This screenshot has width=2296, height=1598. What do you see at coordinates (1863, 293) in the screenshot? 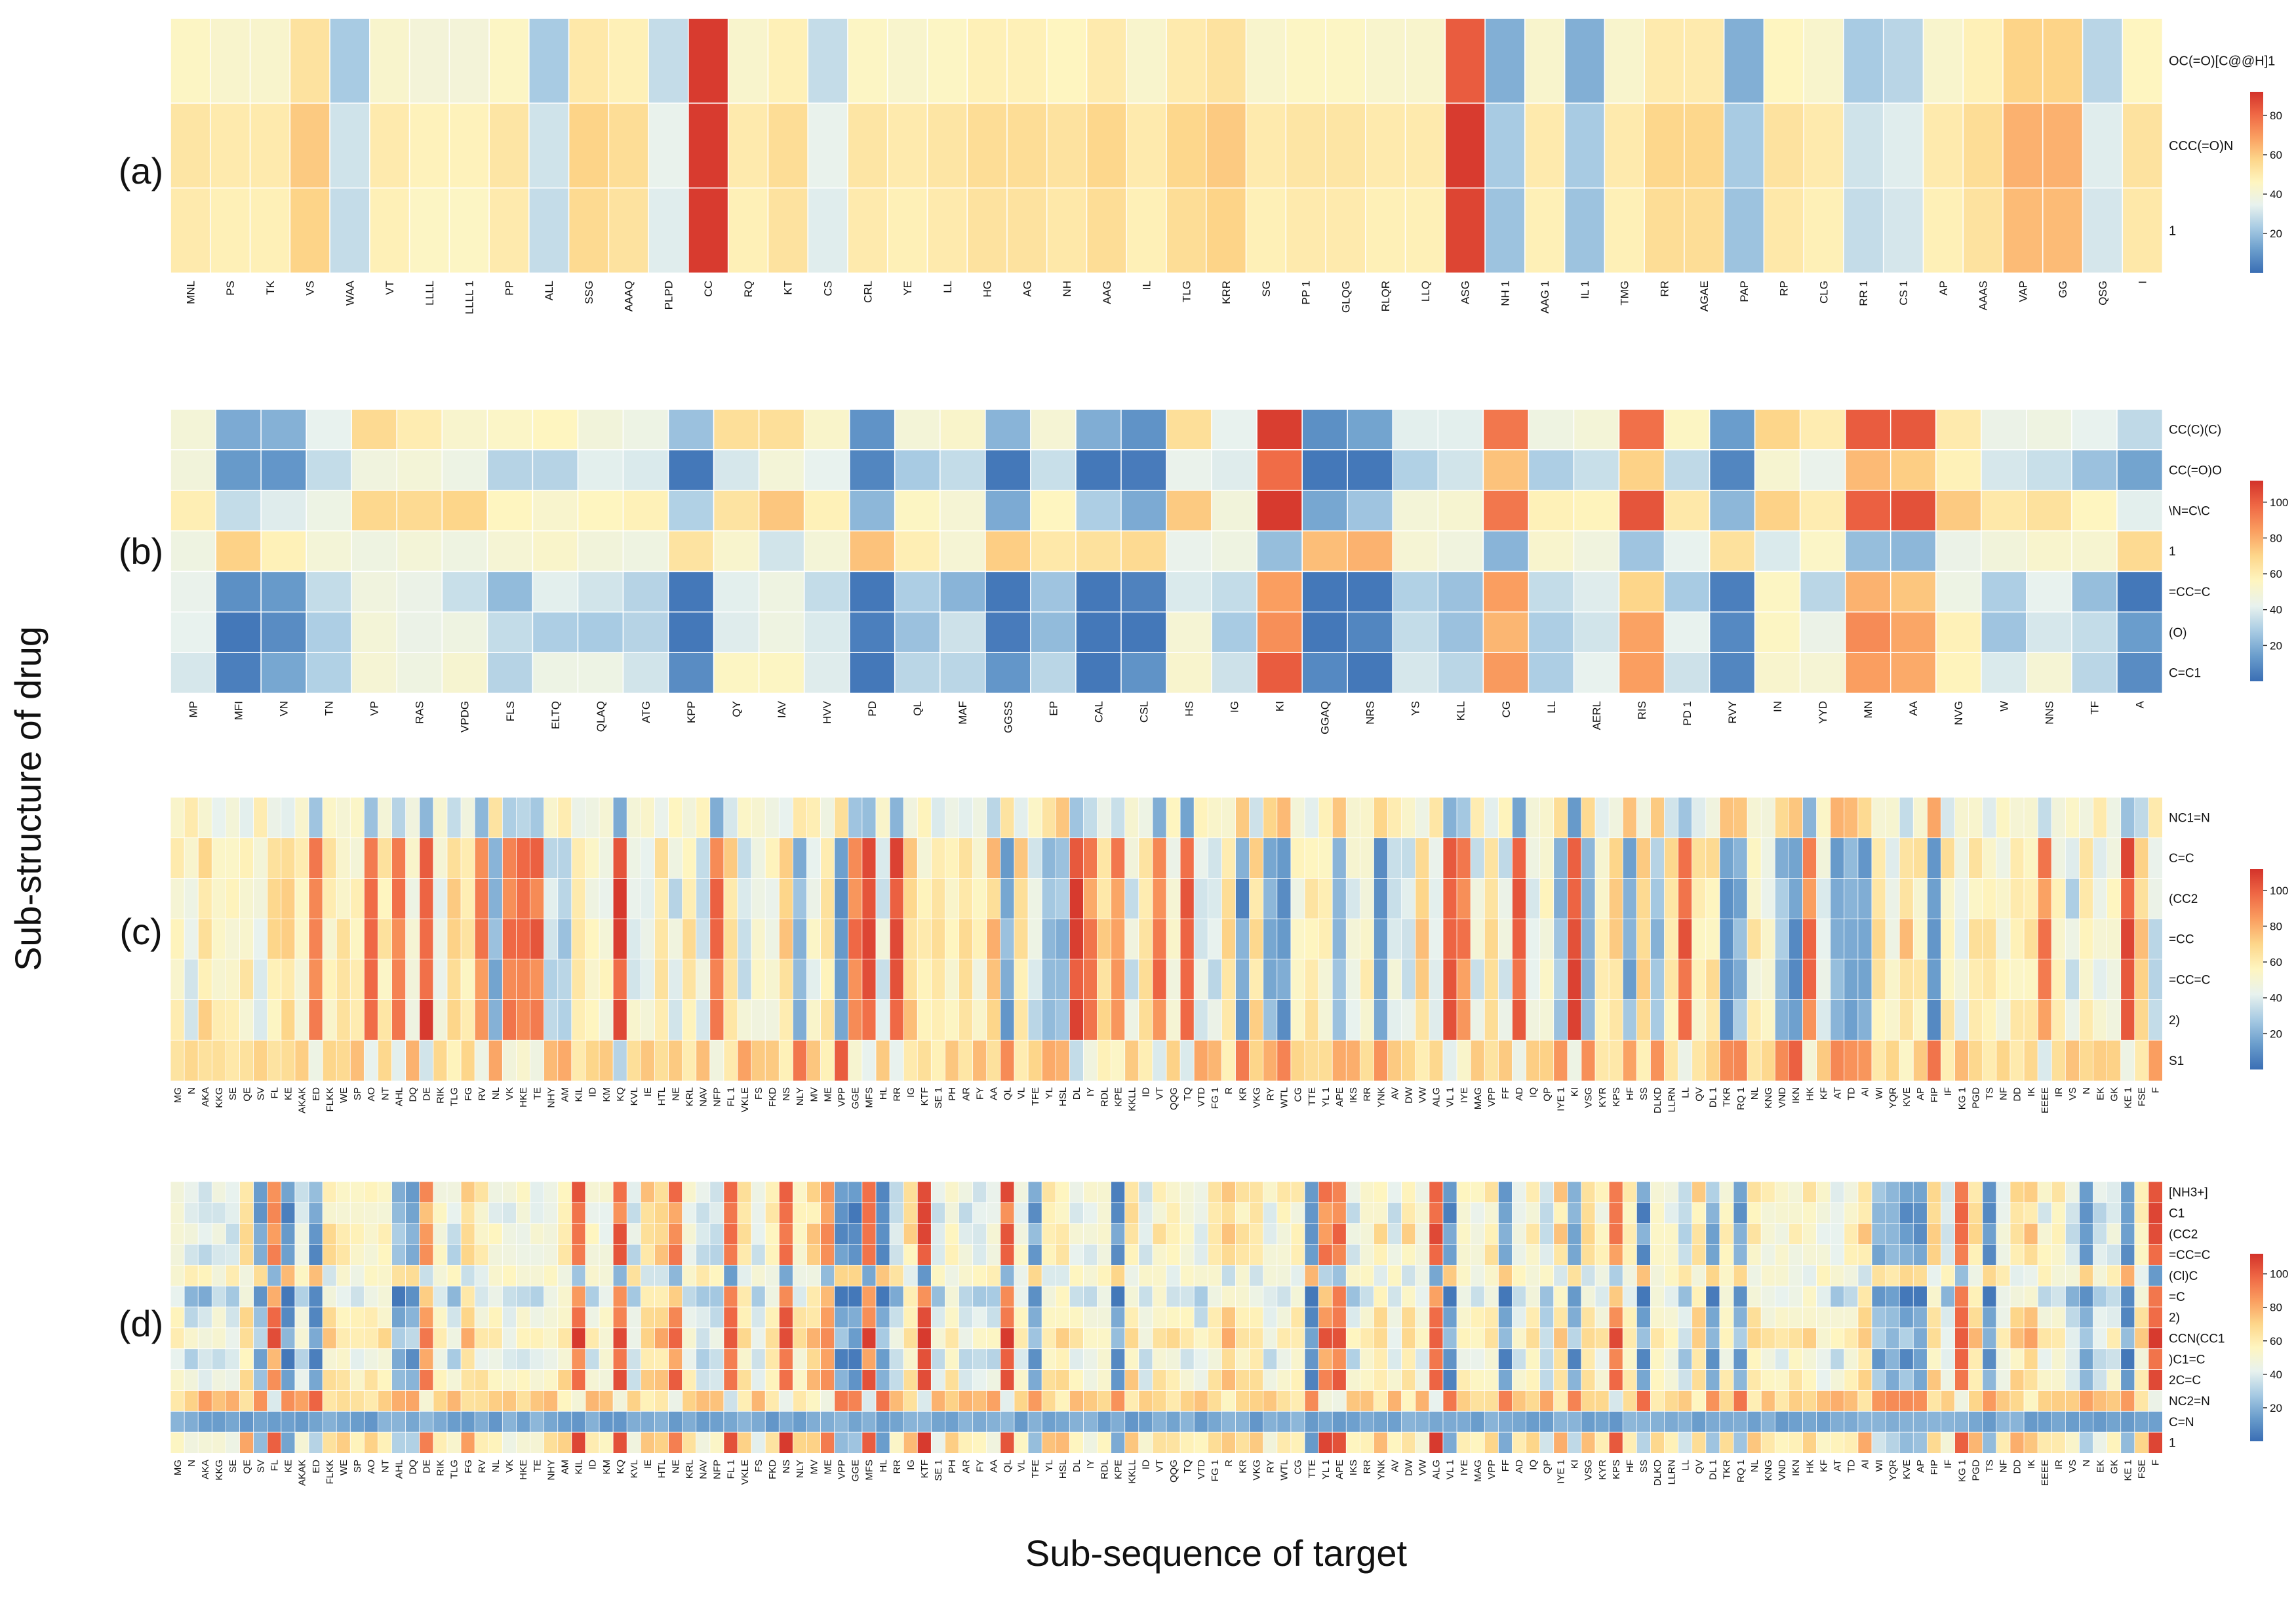
I see `column-label: RR 1` at bounding box center [1863, 293].